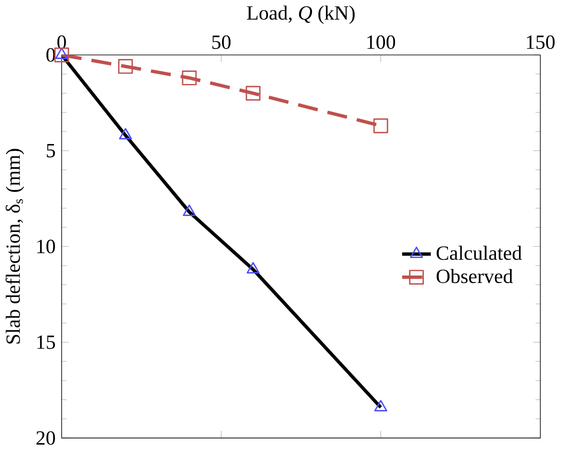  What do you see at coordinates (50, 151) in the screenshot?
I see `y-tick-label: 5` at bounding box center [50, 151].